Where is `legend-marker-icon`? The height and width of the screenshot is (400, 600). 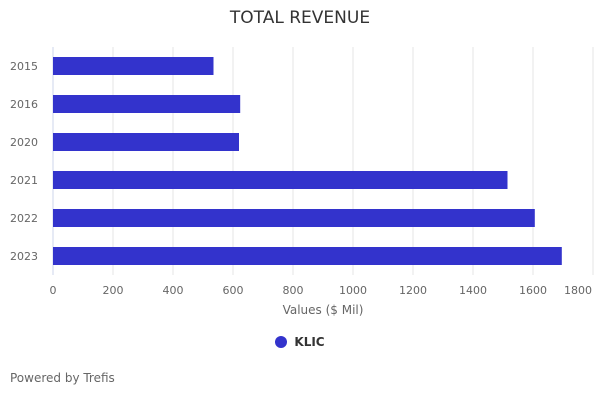 legend-marker-icon is located at coordinates (281, 342).